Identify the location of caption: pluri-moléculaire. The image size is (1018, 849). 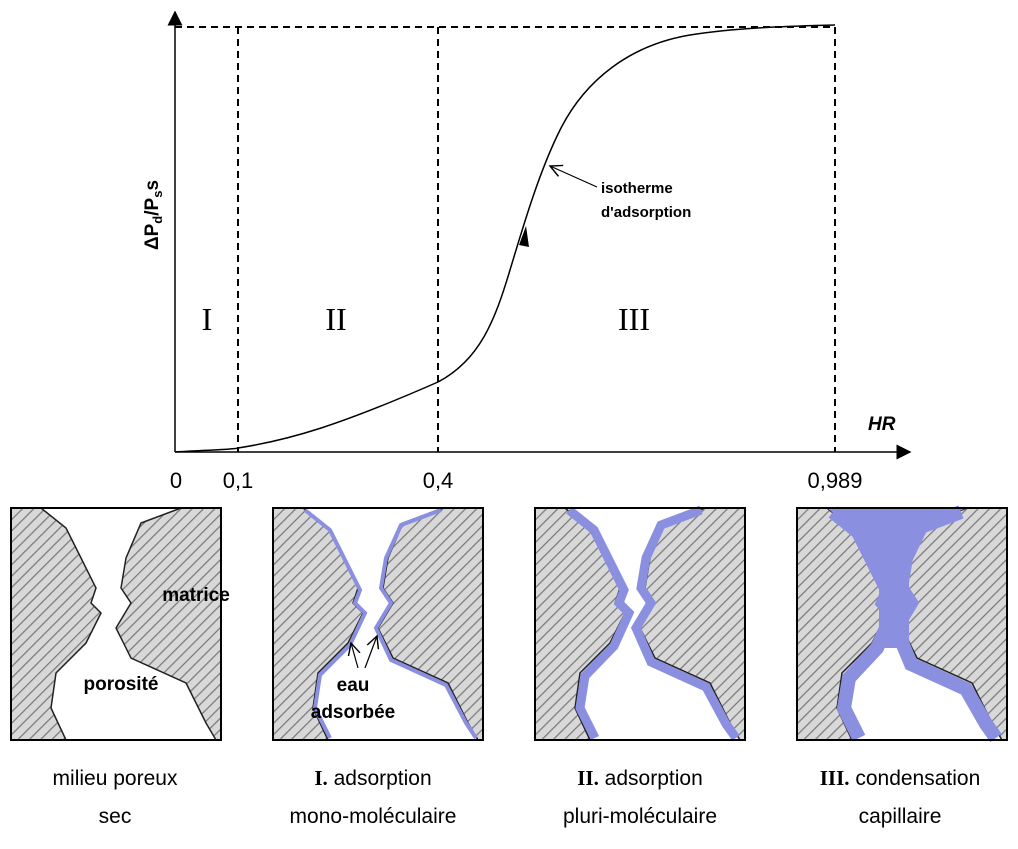
(640, 816).